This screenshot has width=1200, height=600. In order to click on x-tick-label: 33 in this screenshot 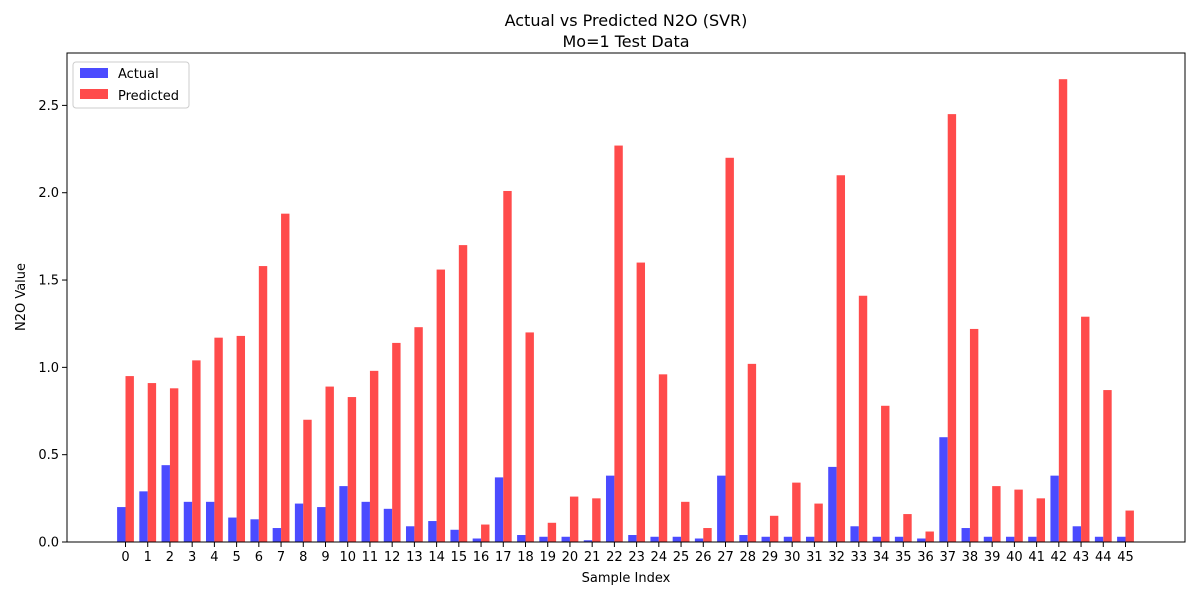, I will do `click(859, 557)`.